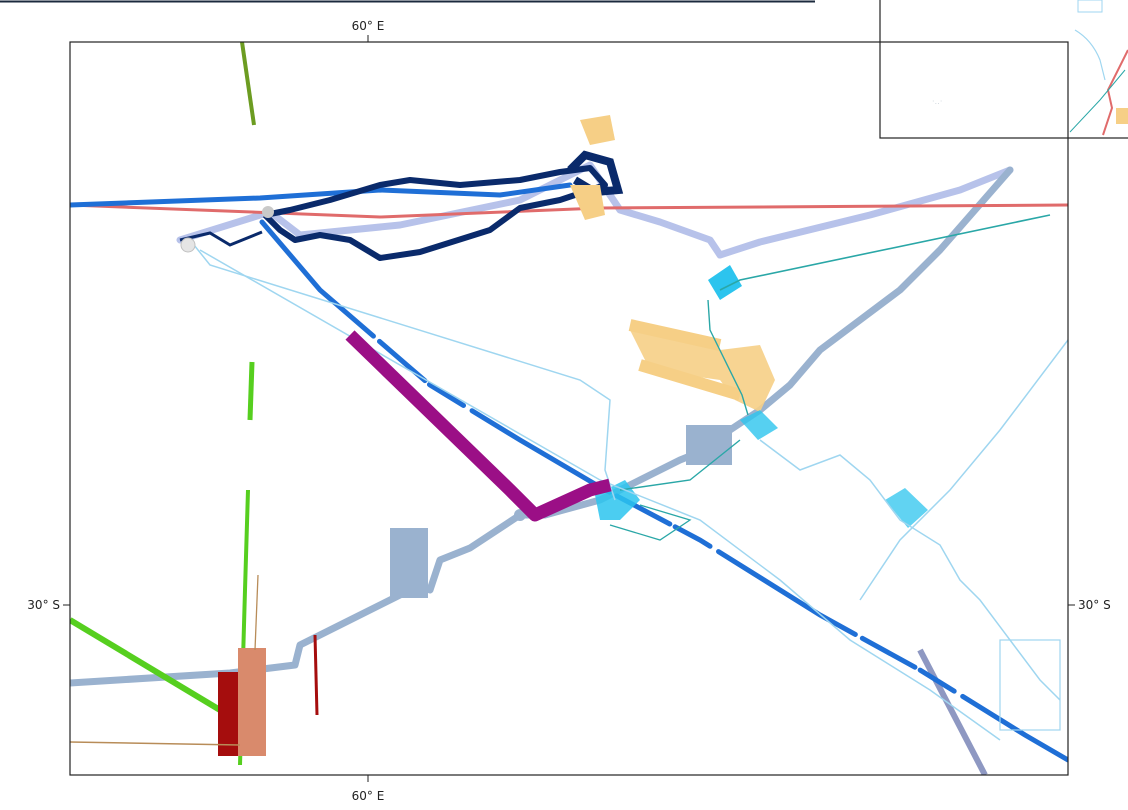 The width and height of the screenshot is (1128, 810). What do you see at coordinates (650, 522) in the screenshot?
I see `teal-loop` at bounding box center [650, 522].